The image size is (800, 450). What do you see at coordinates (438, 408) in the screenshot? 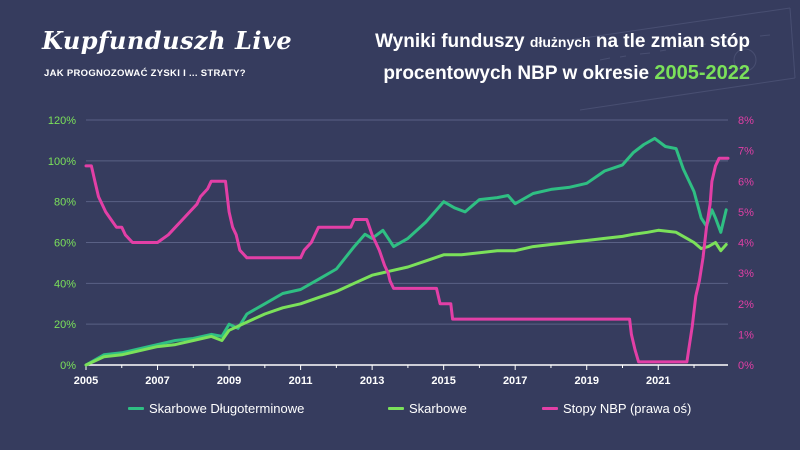
I see `legend-label-treasury: Skarbowe` at bounding box center [438, 408].